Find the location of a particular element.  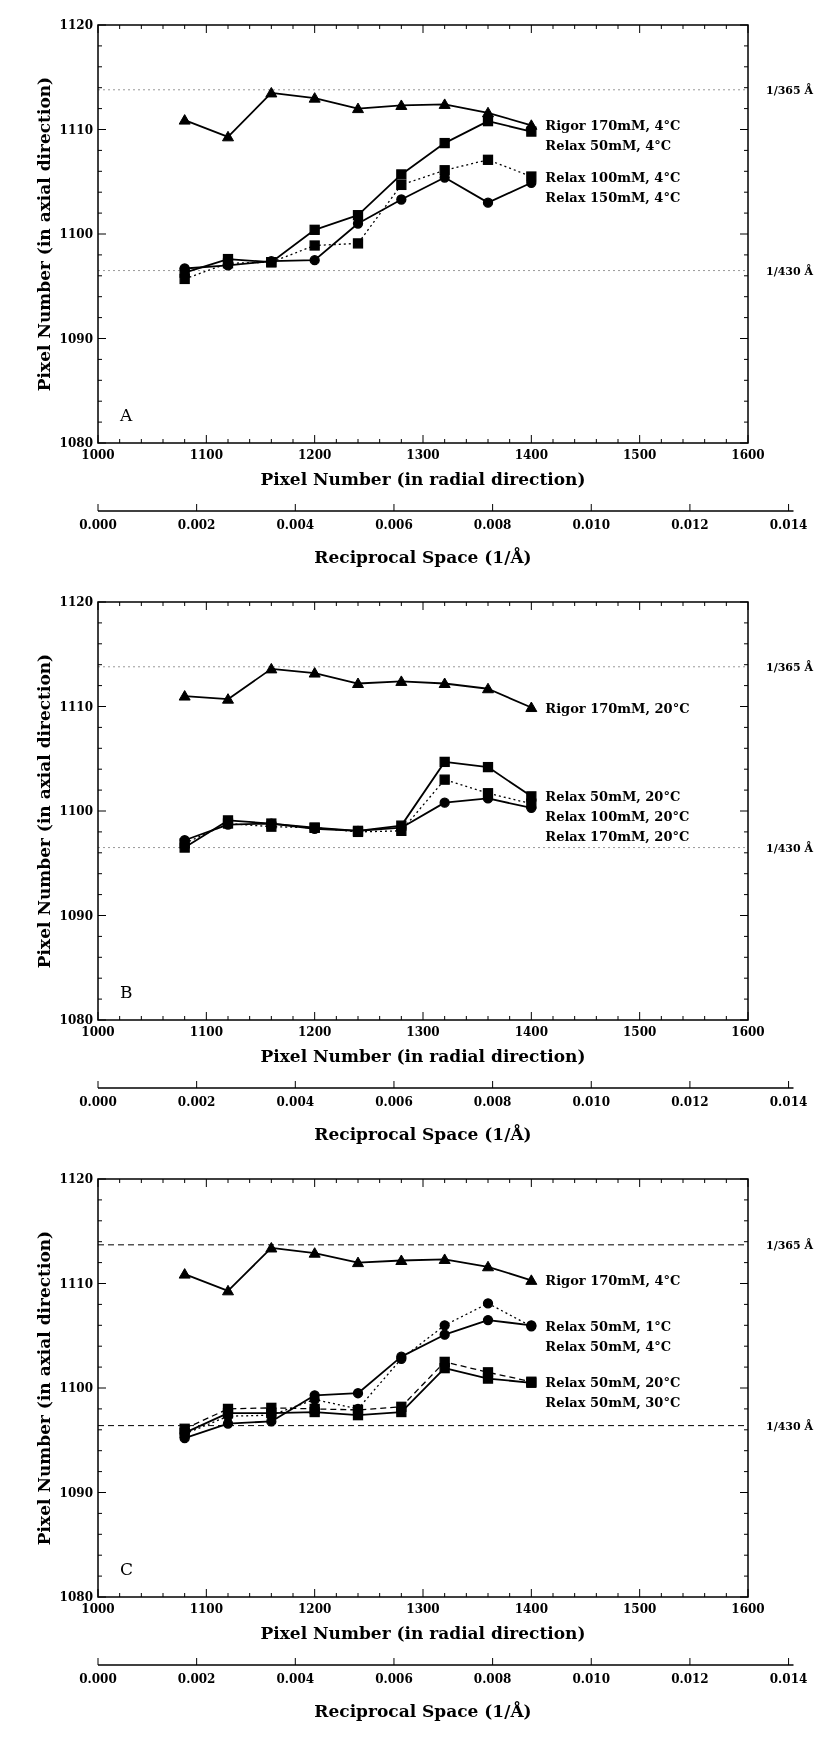

series-label: Relax 50mM, 1°C is located at coordinates (608, 1327).